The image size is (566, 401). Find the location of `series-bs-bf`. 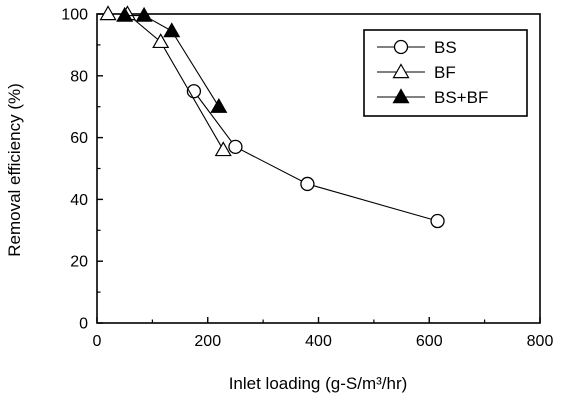

series-bs-bf is located at coordinates (172, 59).